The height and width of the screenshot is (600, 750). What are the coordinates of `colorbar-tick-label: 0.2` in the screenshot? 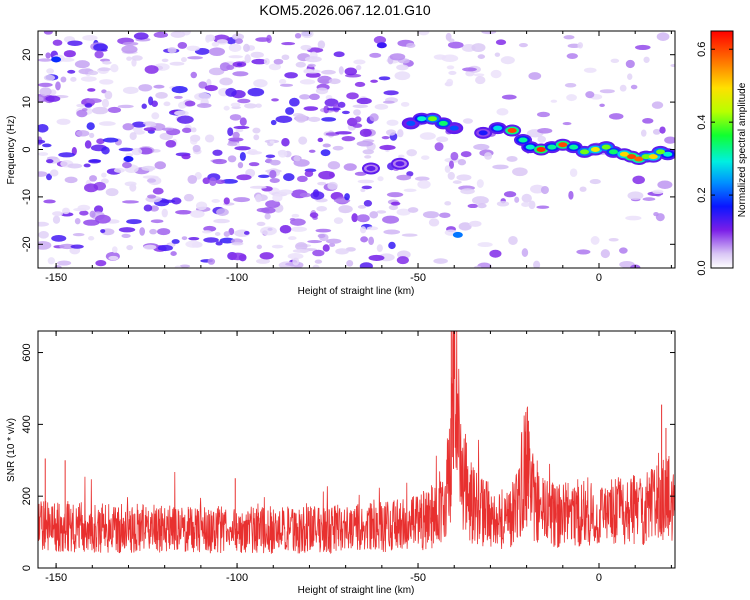 It's located at (702, 194).